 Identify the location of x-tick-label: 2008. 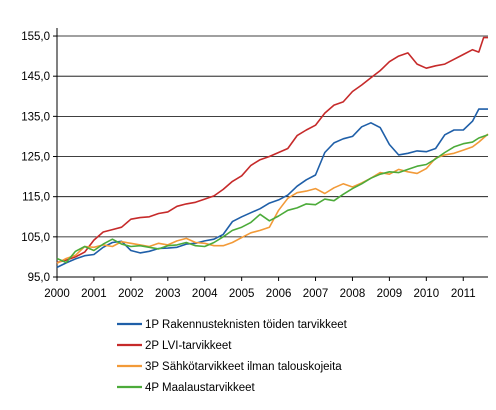
(353, 294).